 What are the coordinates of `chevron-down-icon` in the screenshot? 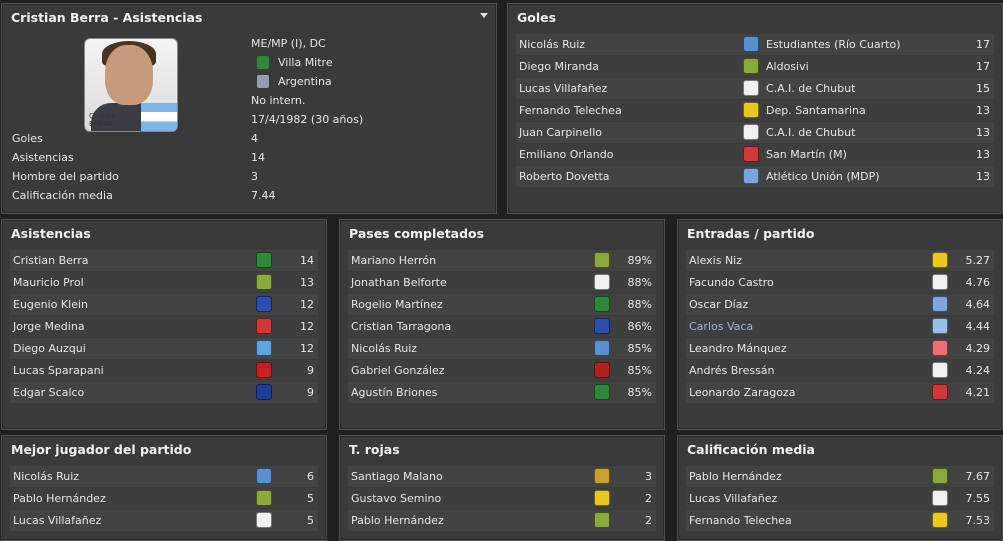 It's located at (484, 15).